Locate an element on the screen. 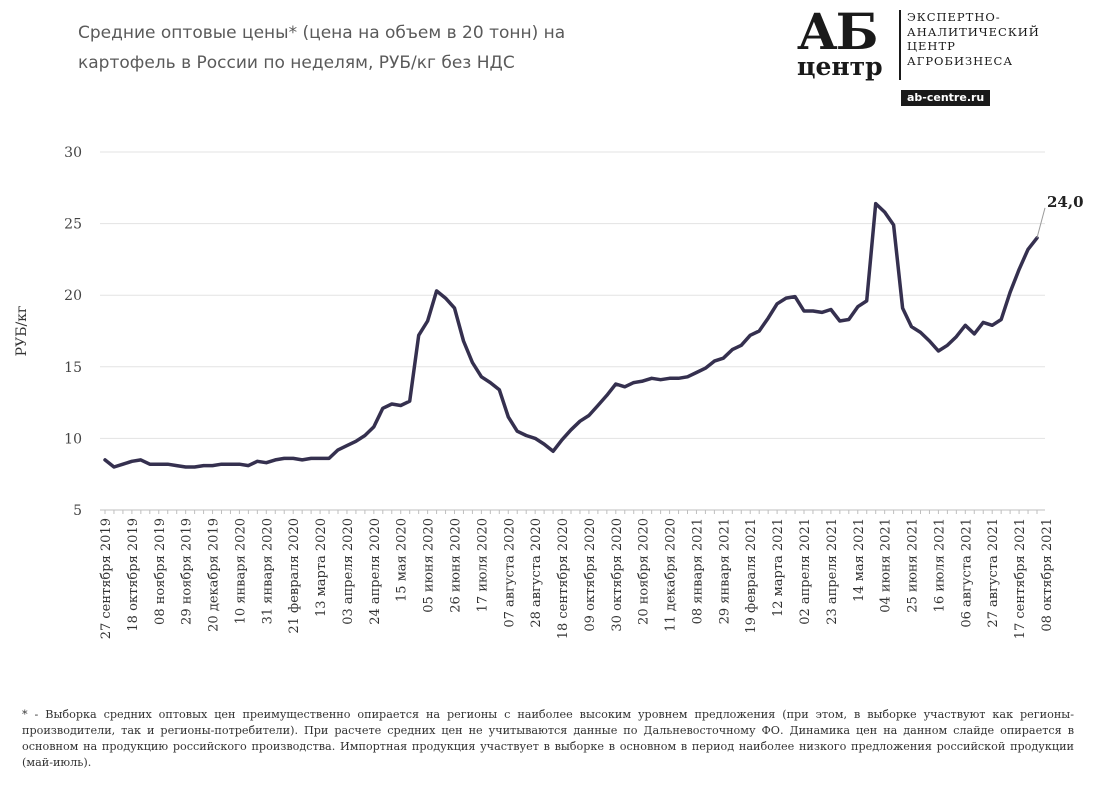 The image size is (1093, 785). x-tick-label: 24 апреля 2020 is located at coordinates (375, 571).